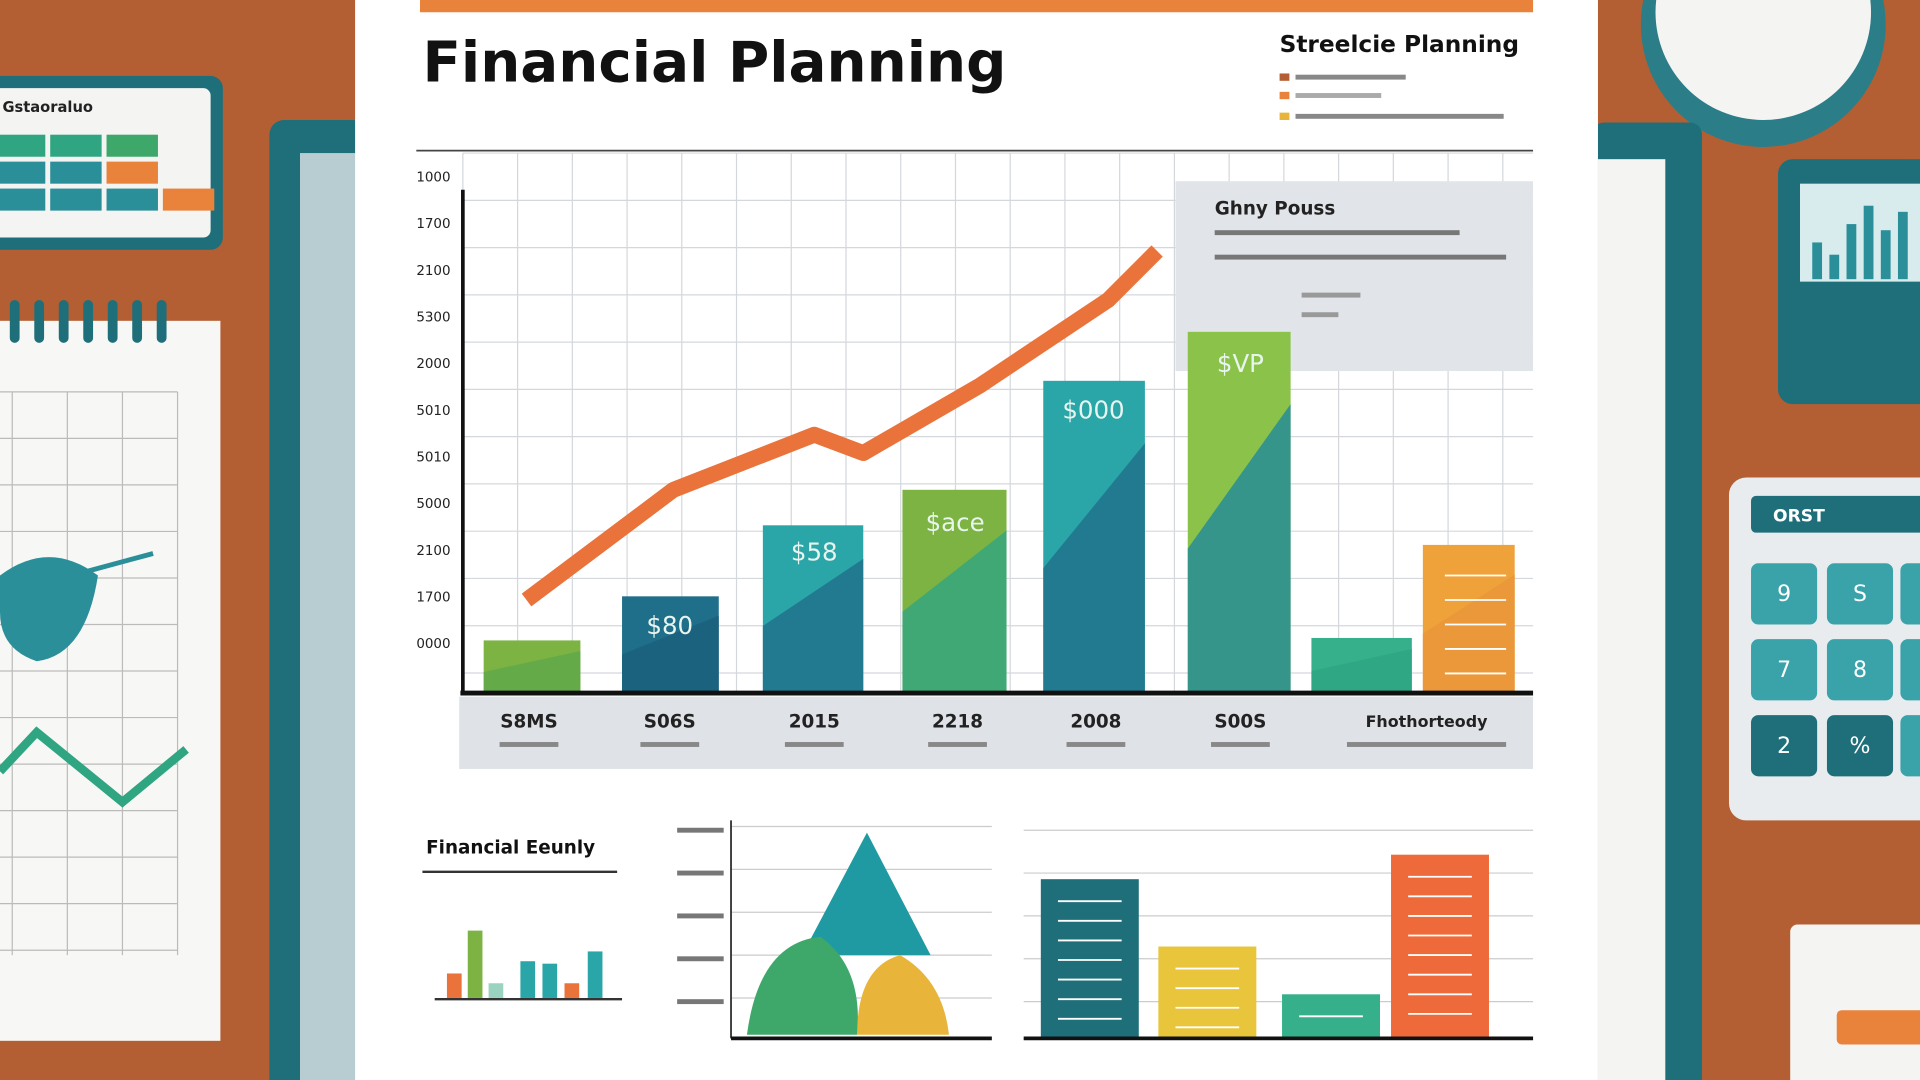  I want to click on trend-line, so click(842, 426).